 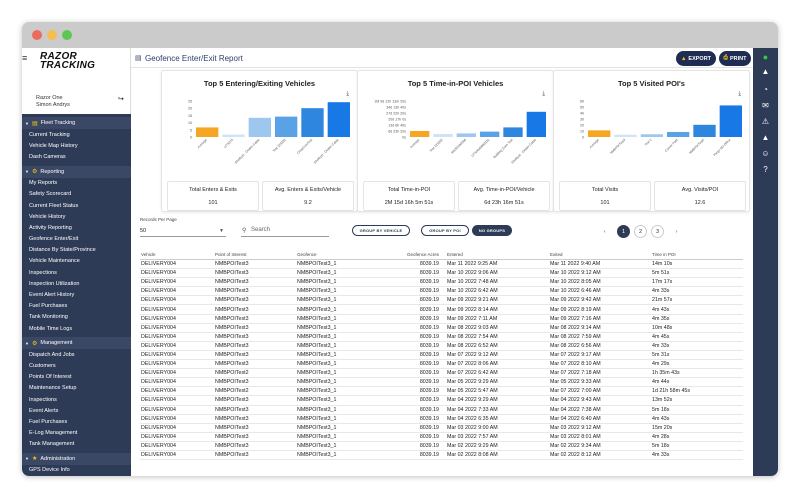 What do you see at coordinates (43, 183) in the screenshot?
I see `nav-item: My Reports` at bounding box center [43, 183].